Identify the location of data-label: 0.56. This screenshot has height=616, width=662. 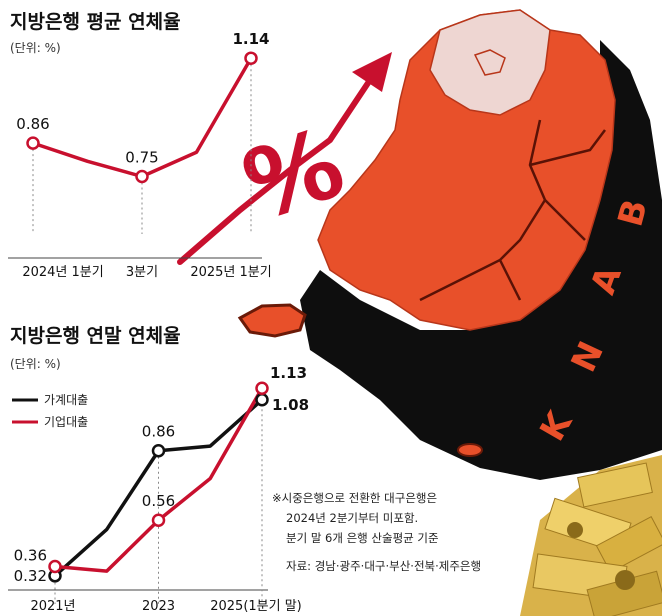
(158, 501).